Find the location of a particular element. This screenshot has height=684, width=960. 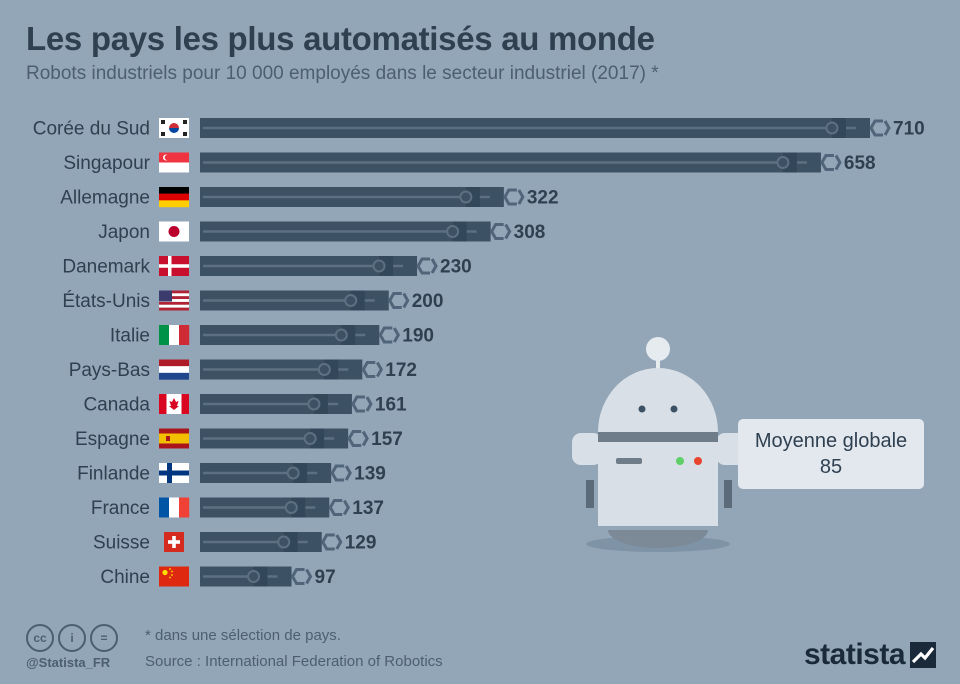

value-label: 658 is located at coordinates (860, 163).